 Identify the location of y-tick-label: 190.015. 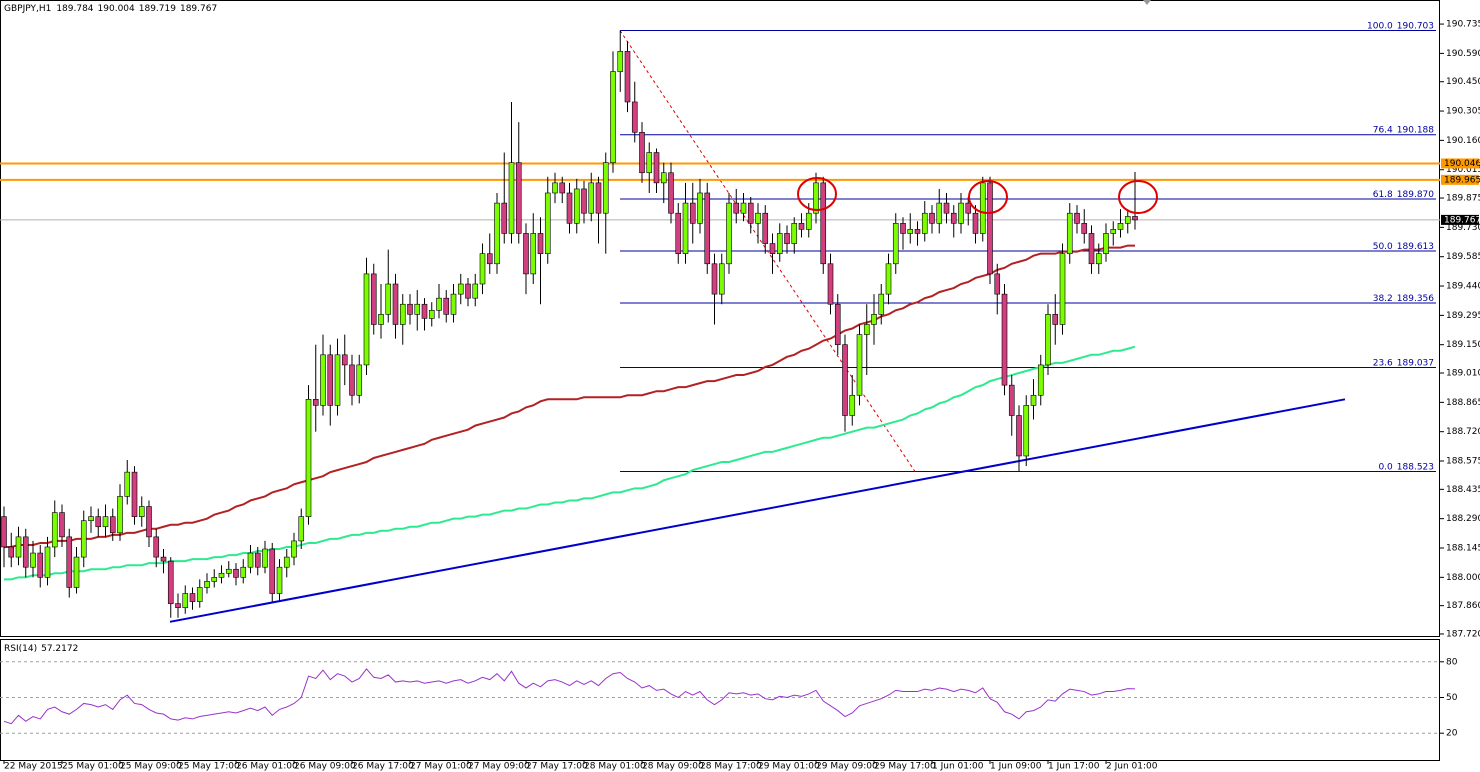
(1463, 170).